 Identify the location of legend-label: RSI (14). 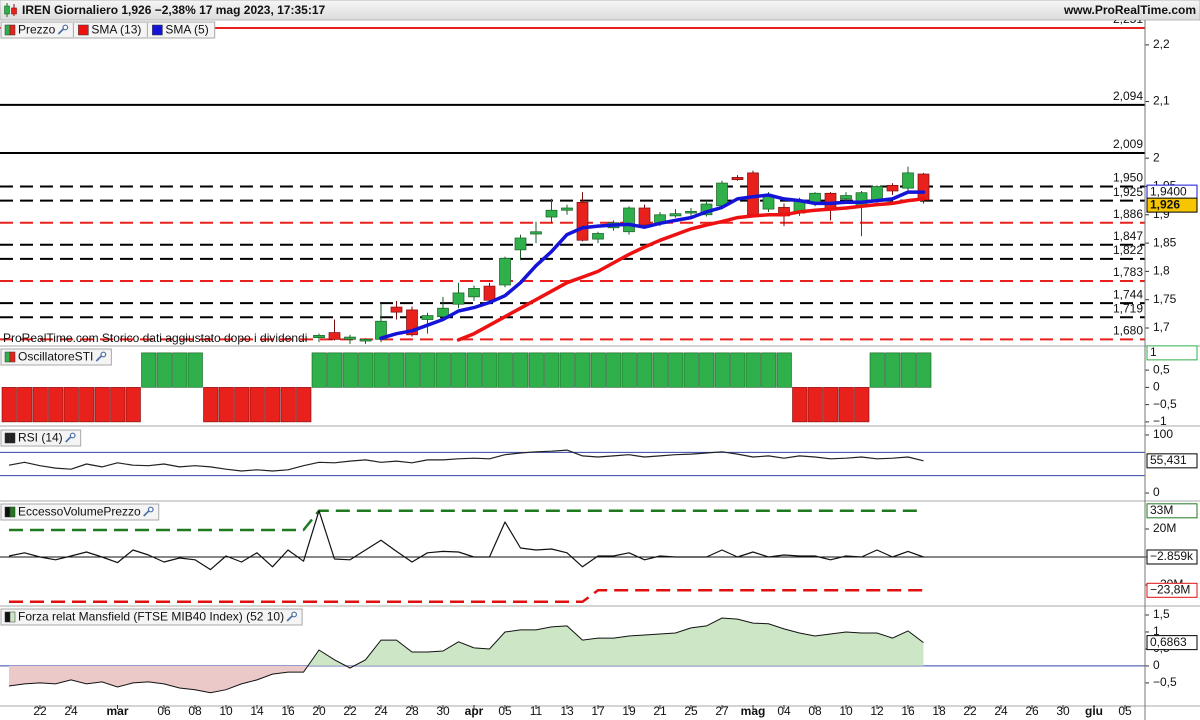
(40, 438).